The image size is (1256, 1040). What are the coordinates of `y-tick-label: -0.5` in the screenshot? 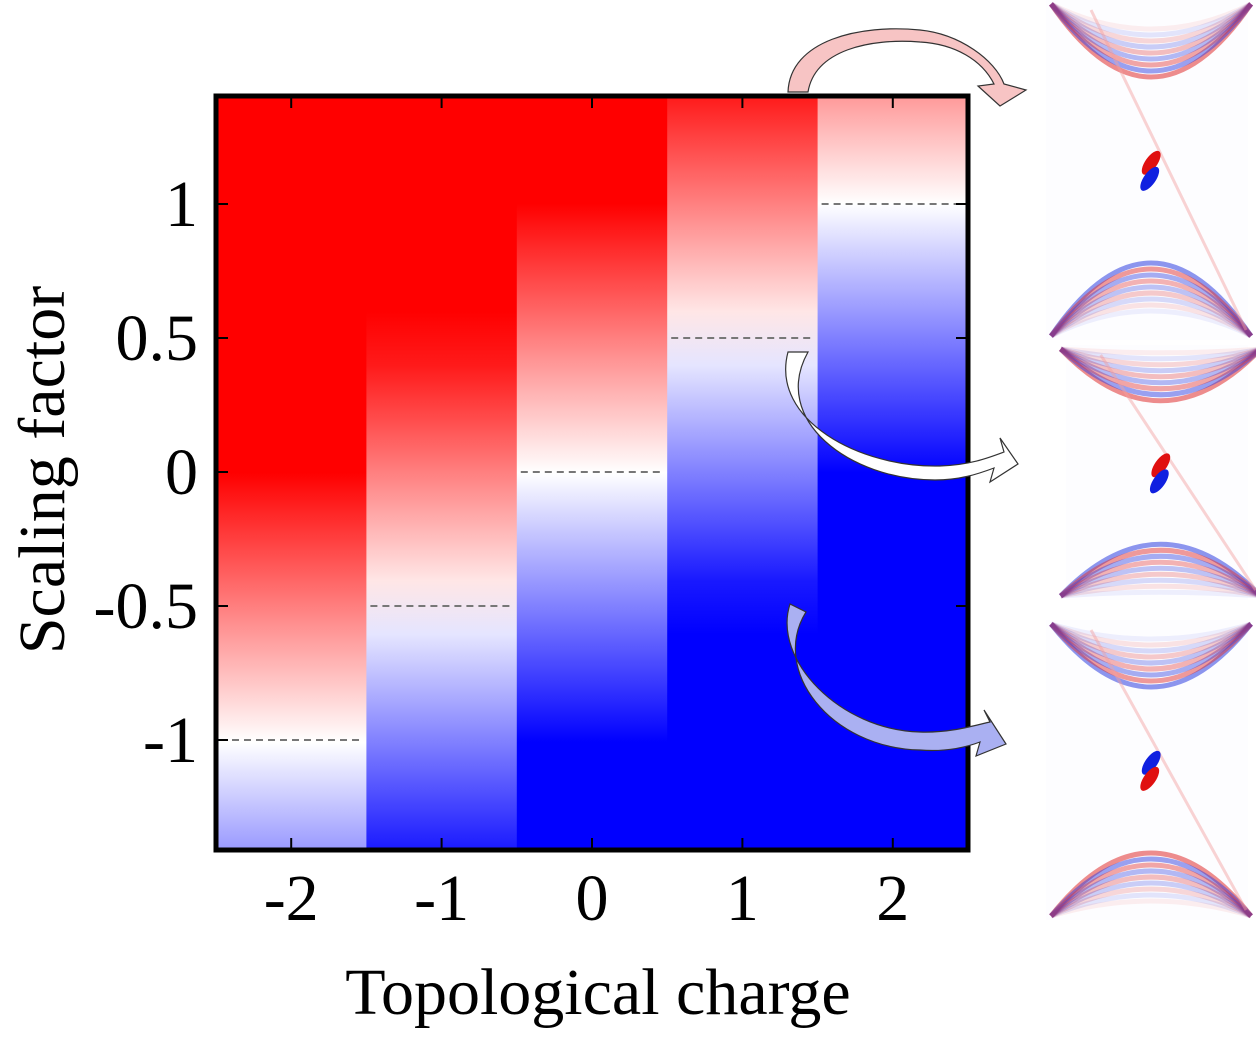 It's located at (146, 606).